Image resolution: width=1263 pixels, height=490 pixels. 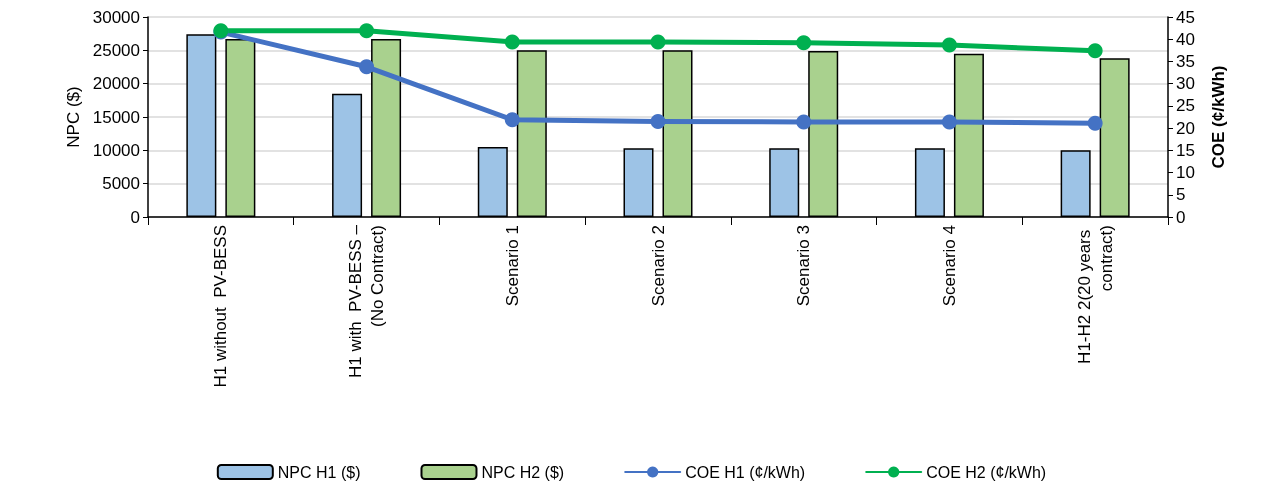 I want to click on legend-label: COE H2 (¢/kWh), so click(x=986, y=472).